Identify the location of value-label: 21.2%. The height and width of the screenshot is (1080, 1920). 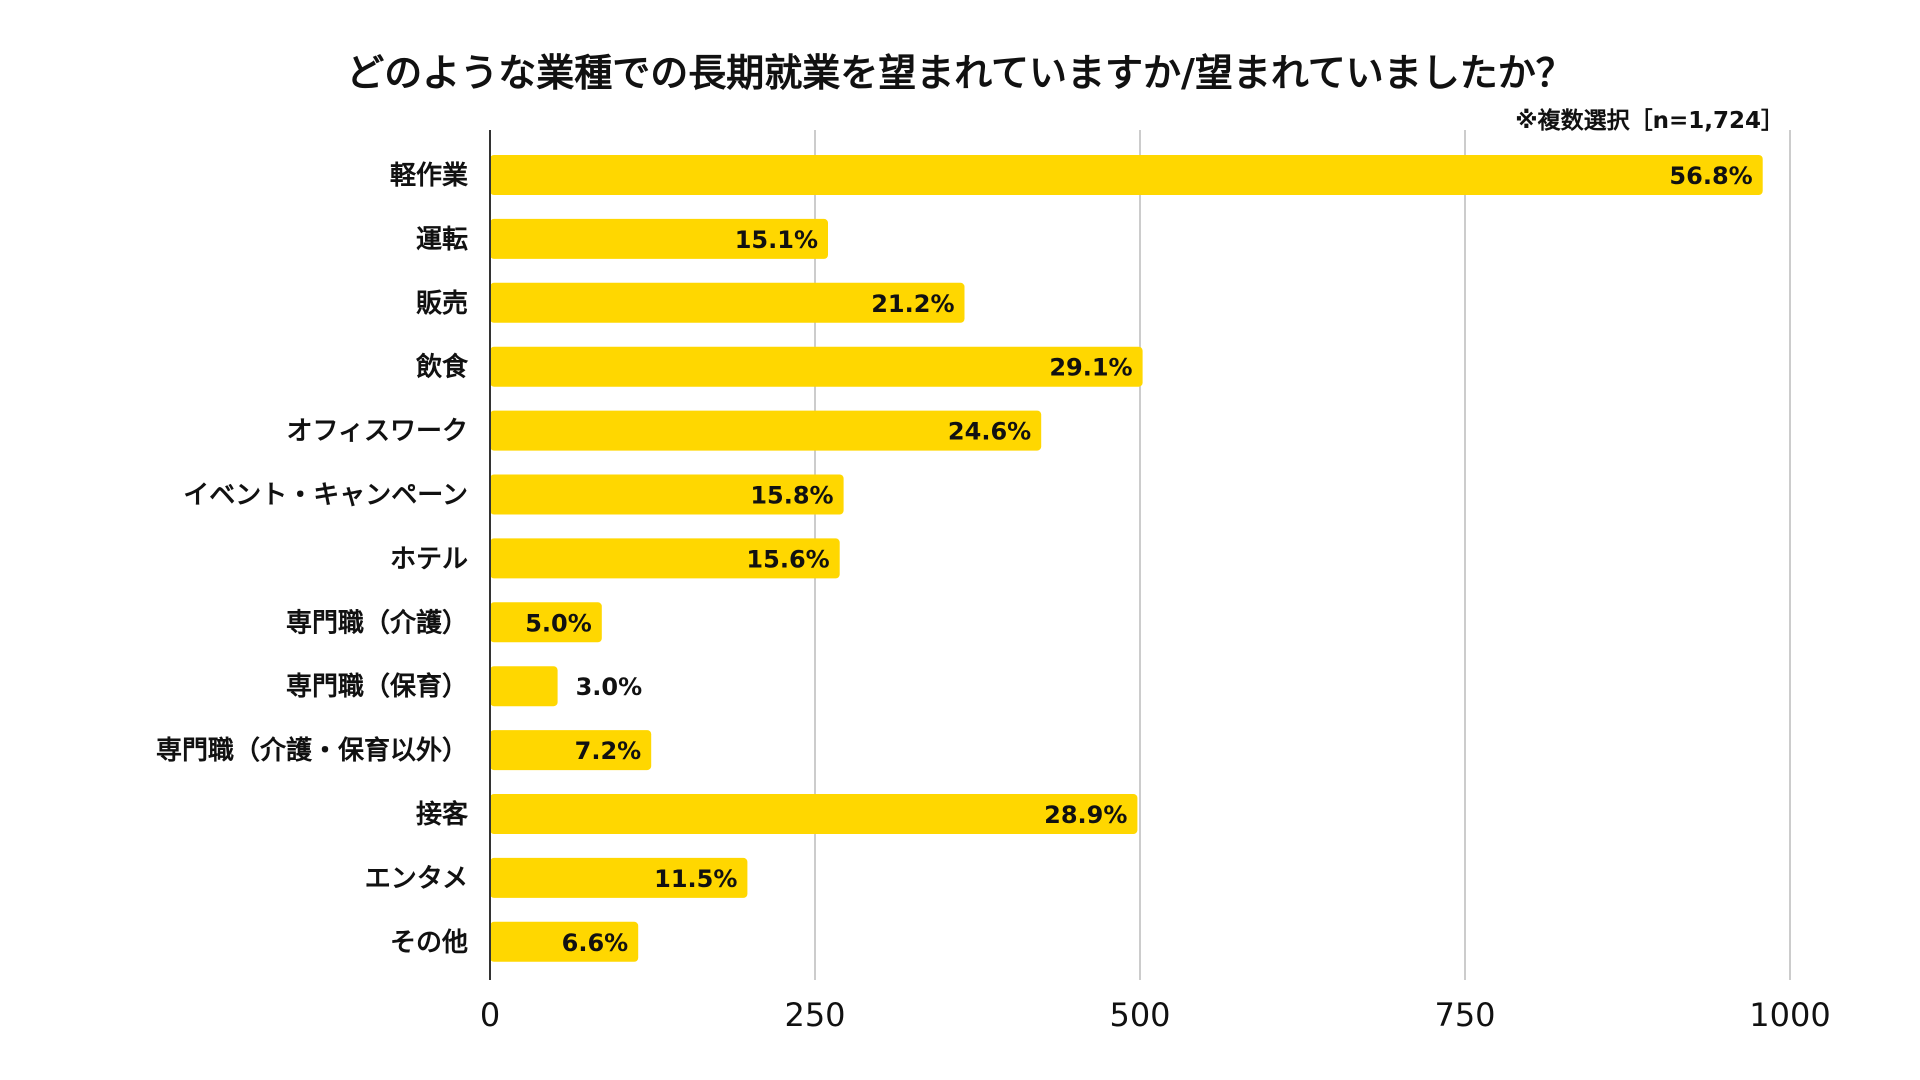
(912, 304).